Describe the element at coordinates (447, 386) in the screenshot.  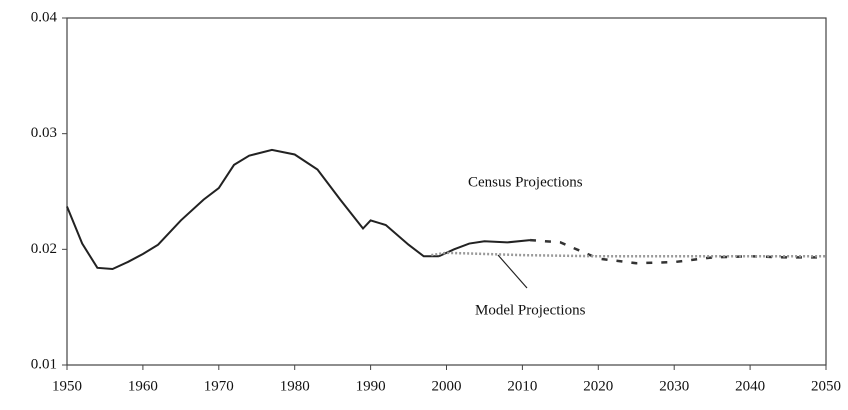
I see `x-tick-label: 2000` at that location.